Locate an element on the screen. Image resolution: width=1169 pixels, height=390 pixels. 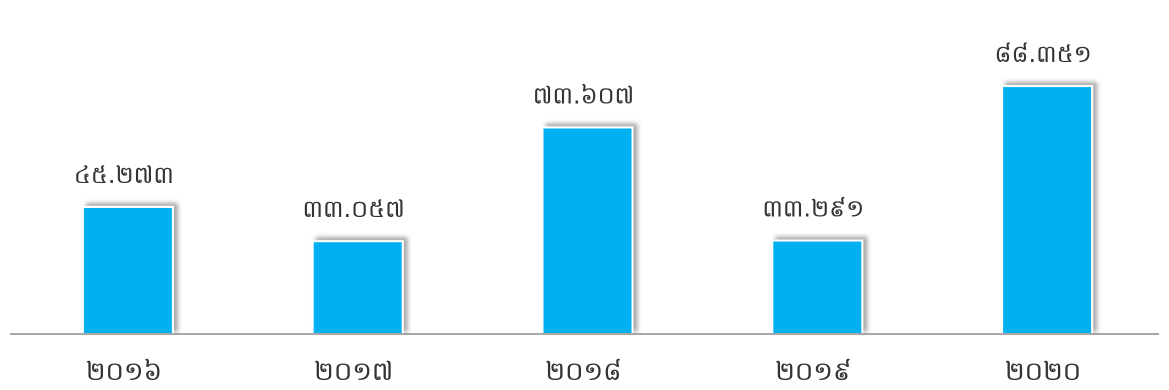
data-label-1: ៣៣.០៥៧ is located at coordinates (354, 209).